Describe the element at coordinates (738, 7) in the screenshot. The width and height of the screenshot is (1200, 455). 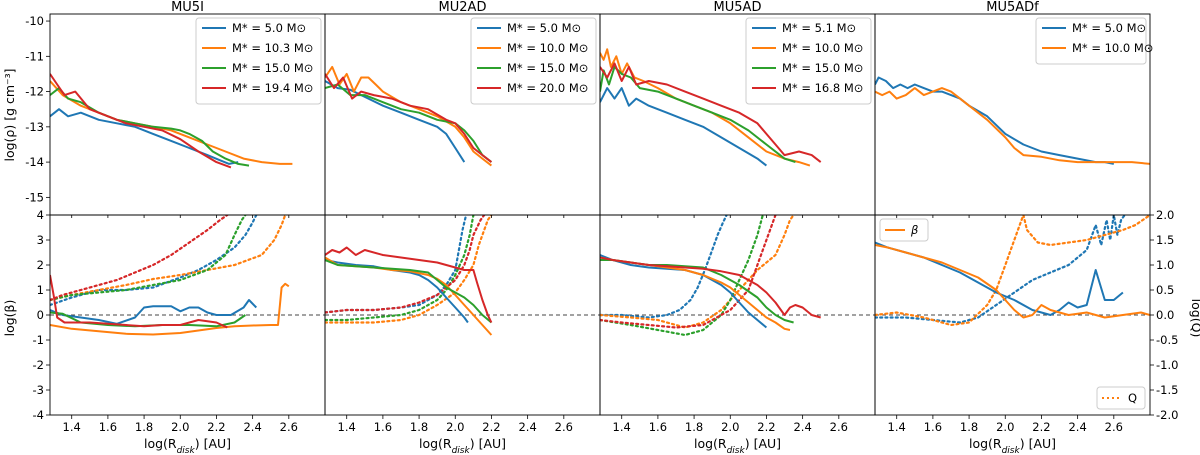
I see `panel-title: MU5AD` at that location.